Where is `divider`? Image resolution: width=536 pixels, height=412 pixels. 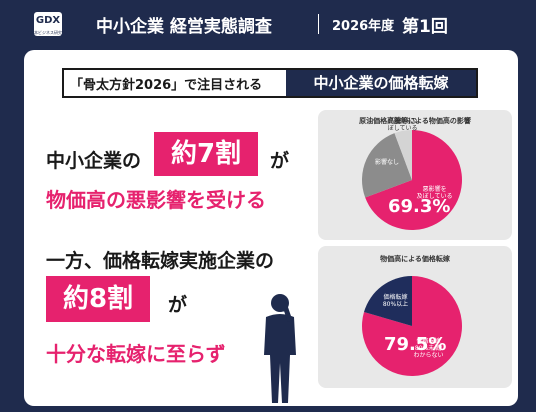
divider is located at coordinates (318, 24).